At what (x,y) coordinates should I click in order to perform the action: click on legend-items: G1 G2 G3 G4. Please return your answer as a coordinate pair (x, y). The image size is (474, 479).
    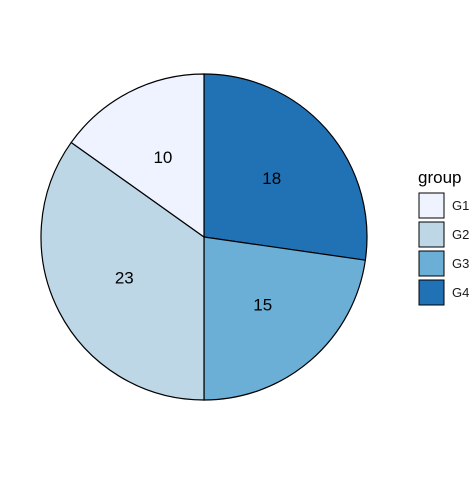
    Looking at the image, I should click on (443, 249).